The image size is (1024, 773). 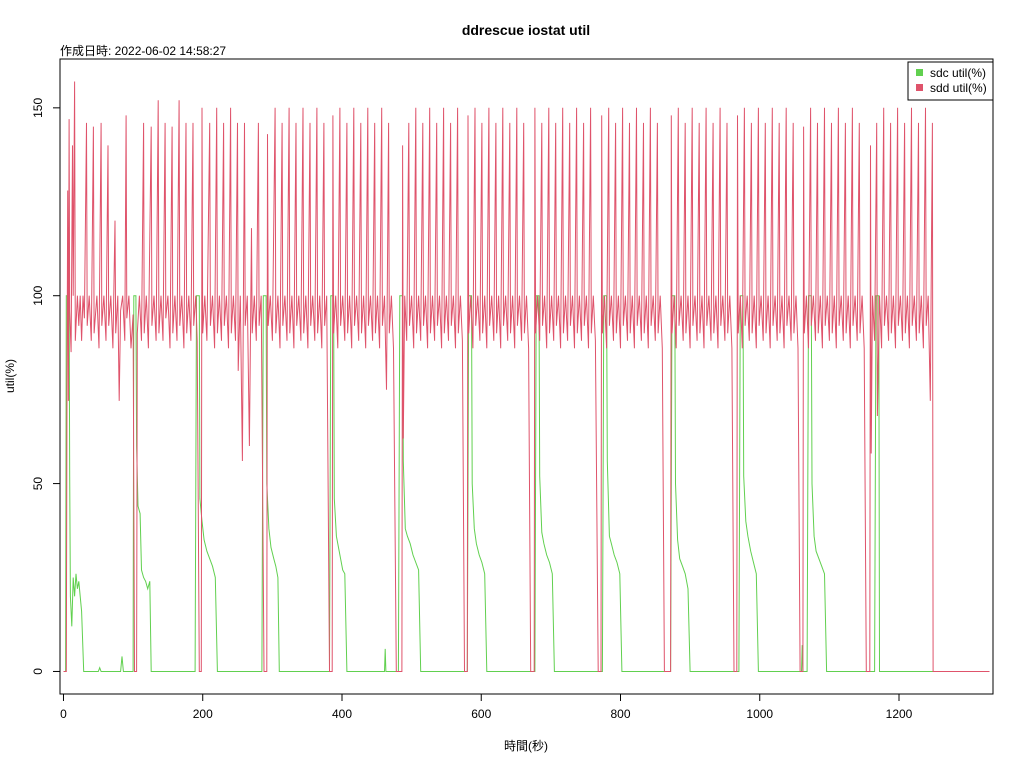 What do you see at coordinates (38, 671) in the screenshot?
I see `y-tick-label: 0` at bounding box center [38, 671].